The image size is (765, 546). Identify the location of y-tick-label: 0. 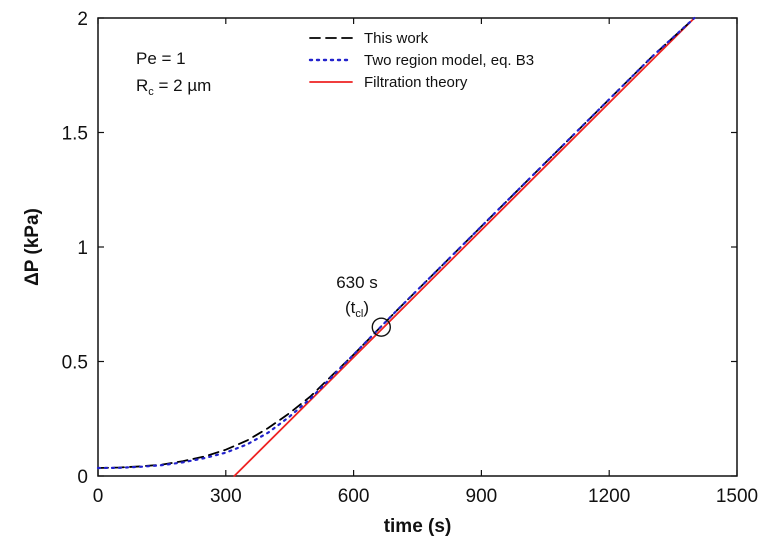
(82, 477).